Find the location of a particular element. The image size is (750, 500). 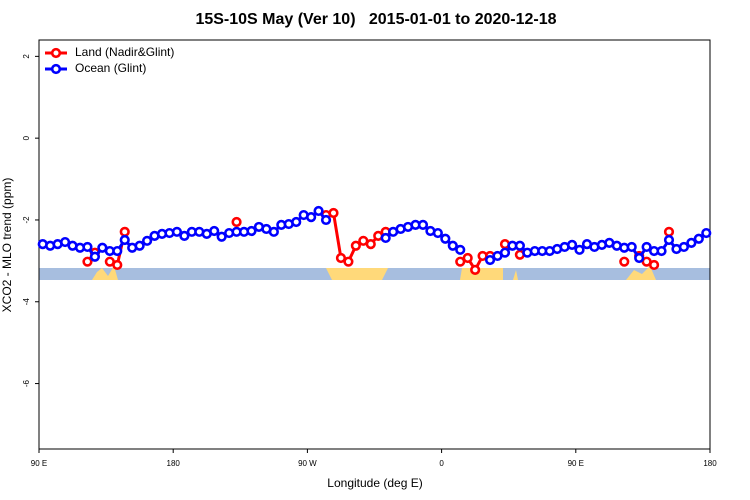

x-tick-label: 90 W is located at coordinates (307, 463).